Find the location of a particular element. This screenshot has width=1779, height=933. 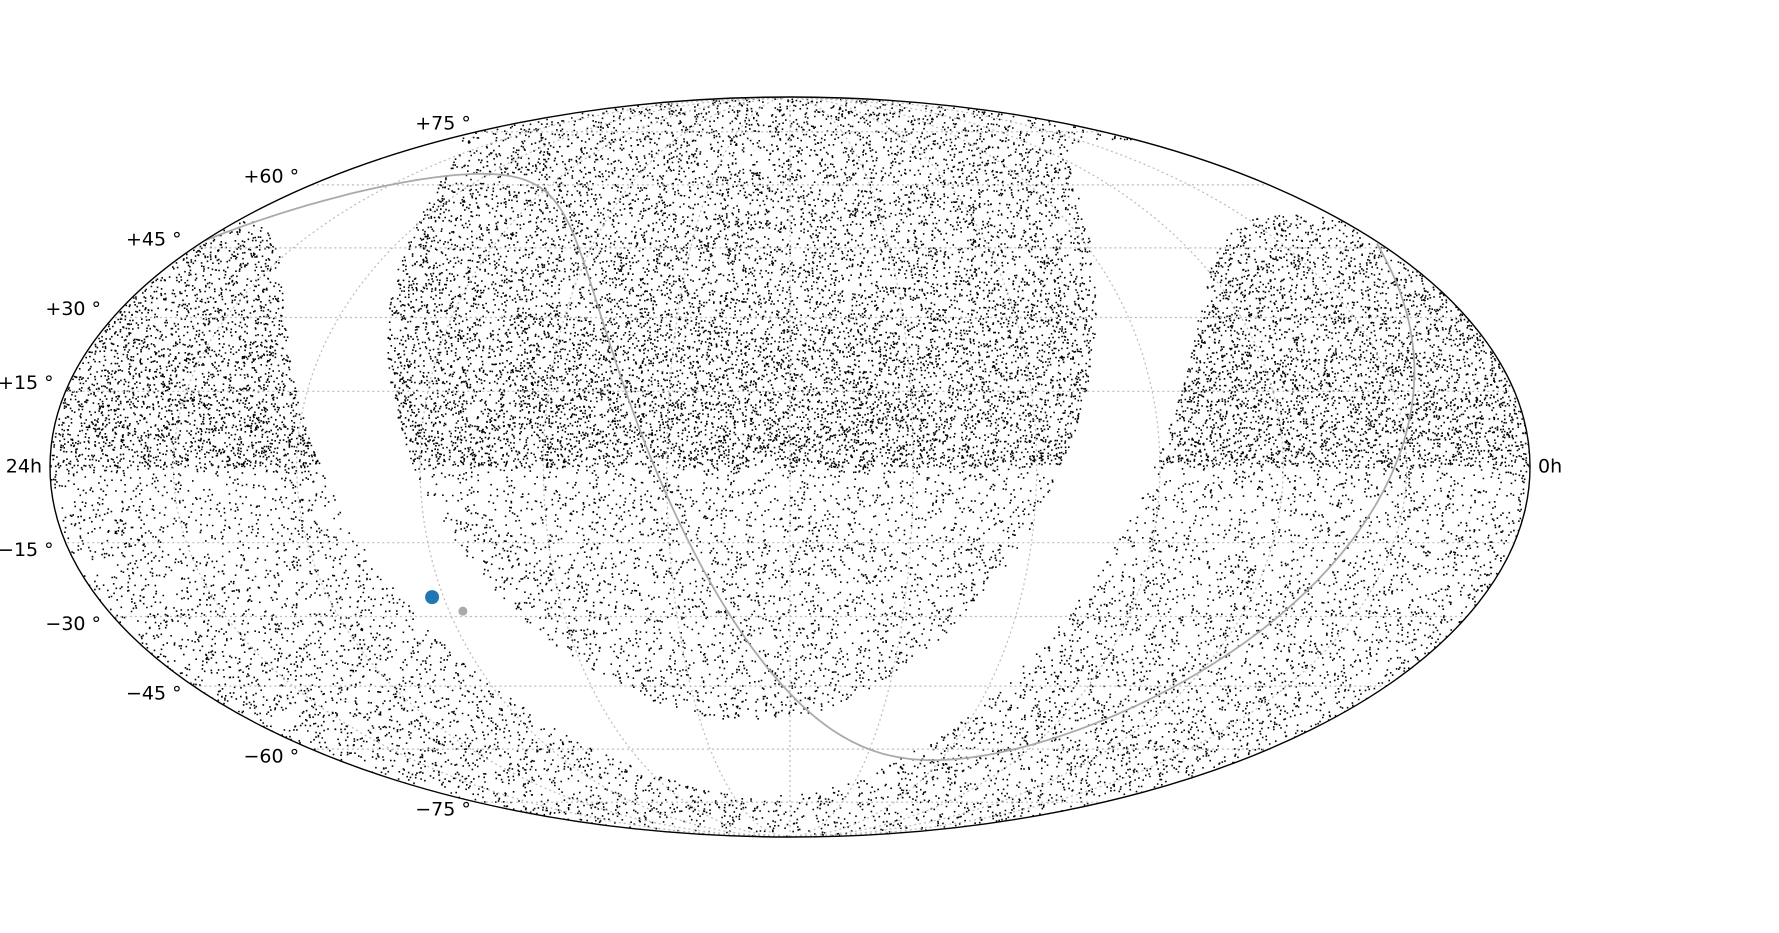

ra-tick-label-left: 24h is located at coordinates (24, 467).